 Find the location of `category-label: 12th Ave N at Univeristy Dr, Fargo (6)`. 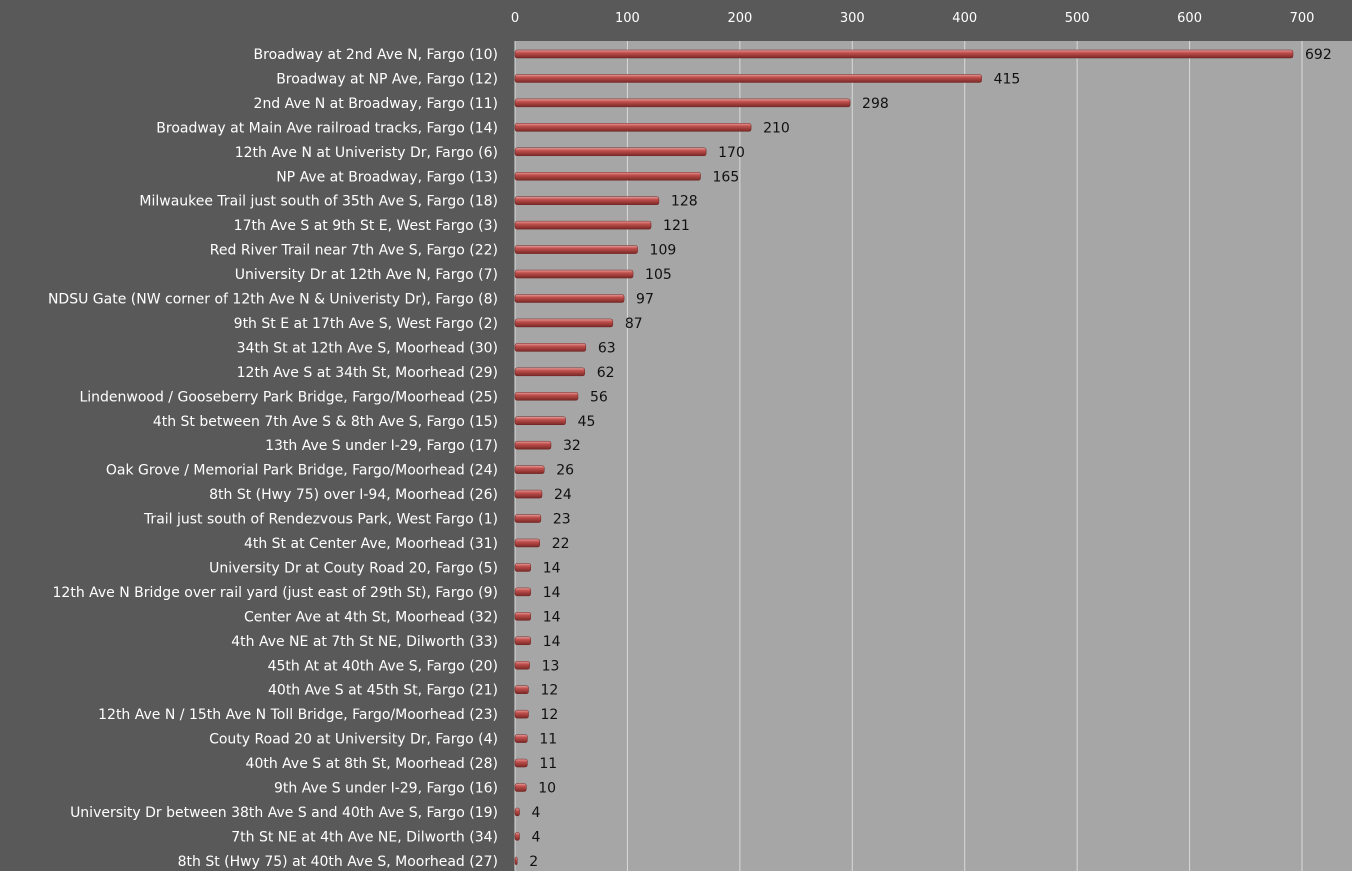

category-label: 12th Ave N at Univeristy Dr, Fargo (6) is located at coordinates (366, 153).